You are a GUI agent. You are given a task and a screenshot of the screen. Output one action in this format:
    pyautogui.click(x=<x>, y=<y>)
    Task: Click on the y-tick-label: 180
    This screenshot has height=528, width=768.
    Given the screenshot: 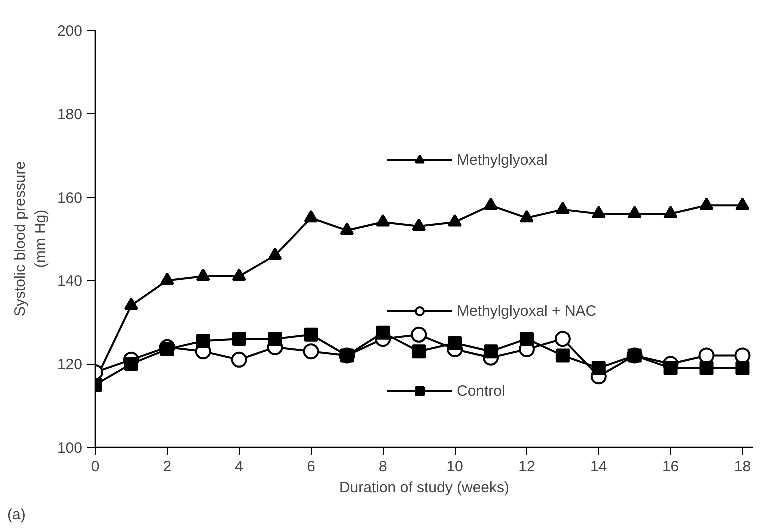 What is the action you would take?
    pyautogui.click(x=70, y=115)
    